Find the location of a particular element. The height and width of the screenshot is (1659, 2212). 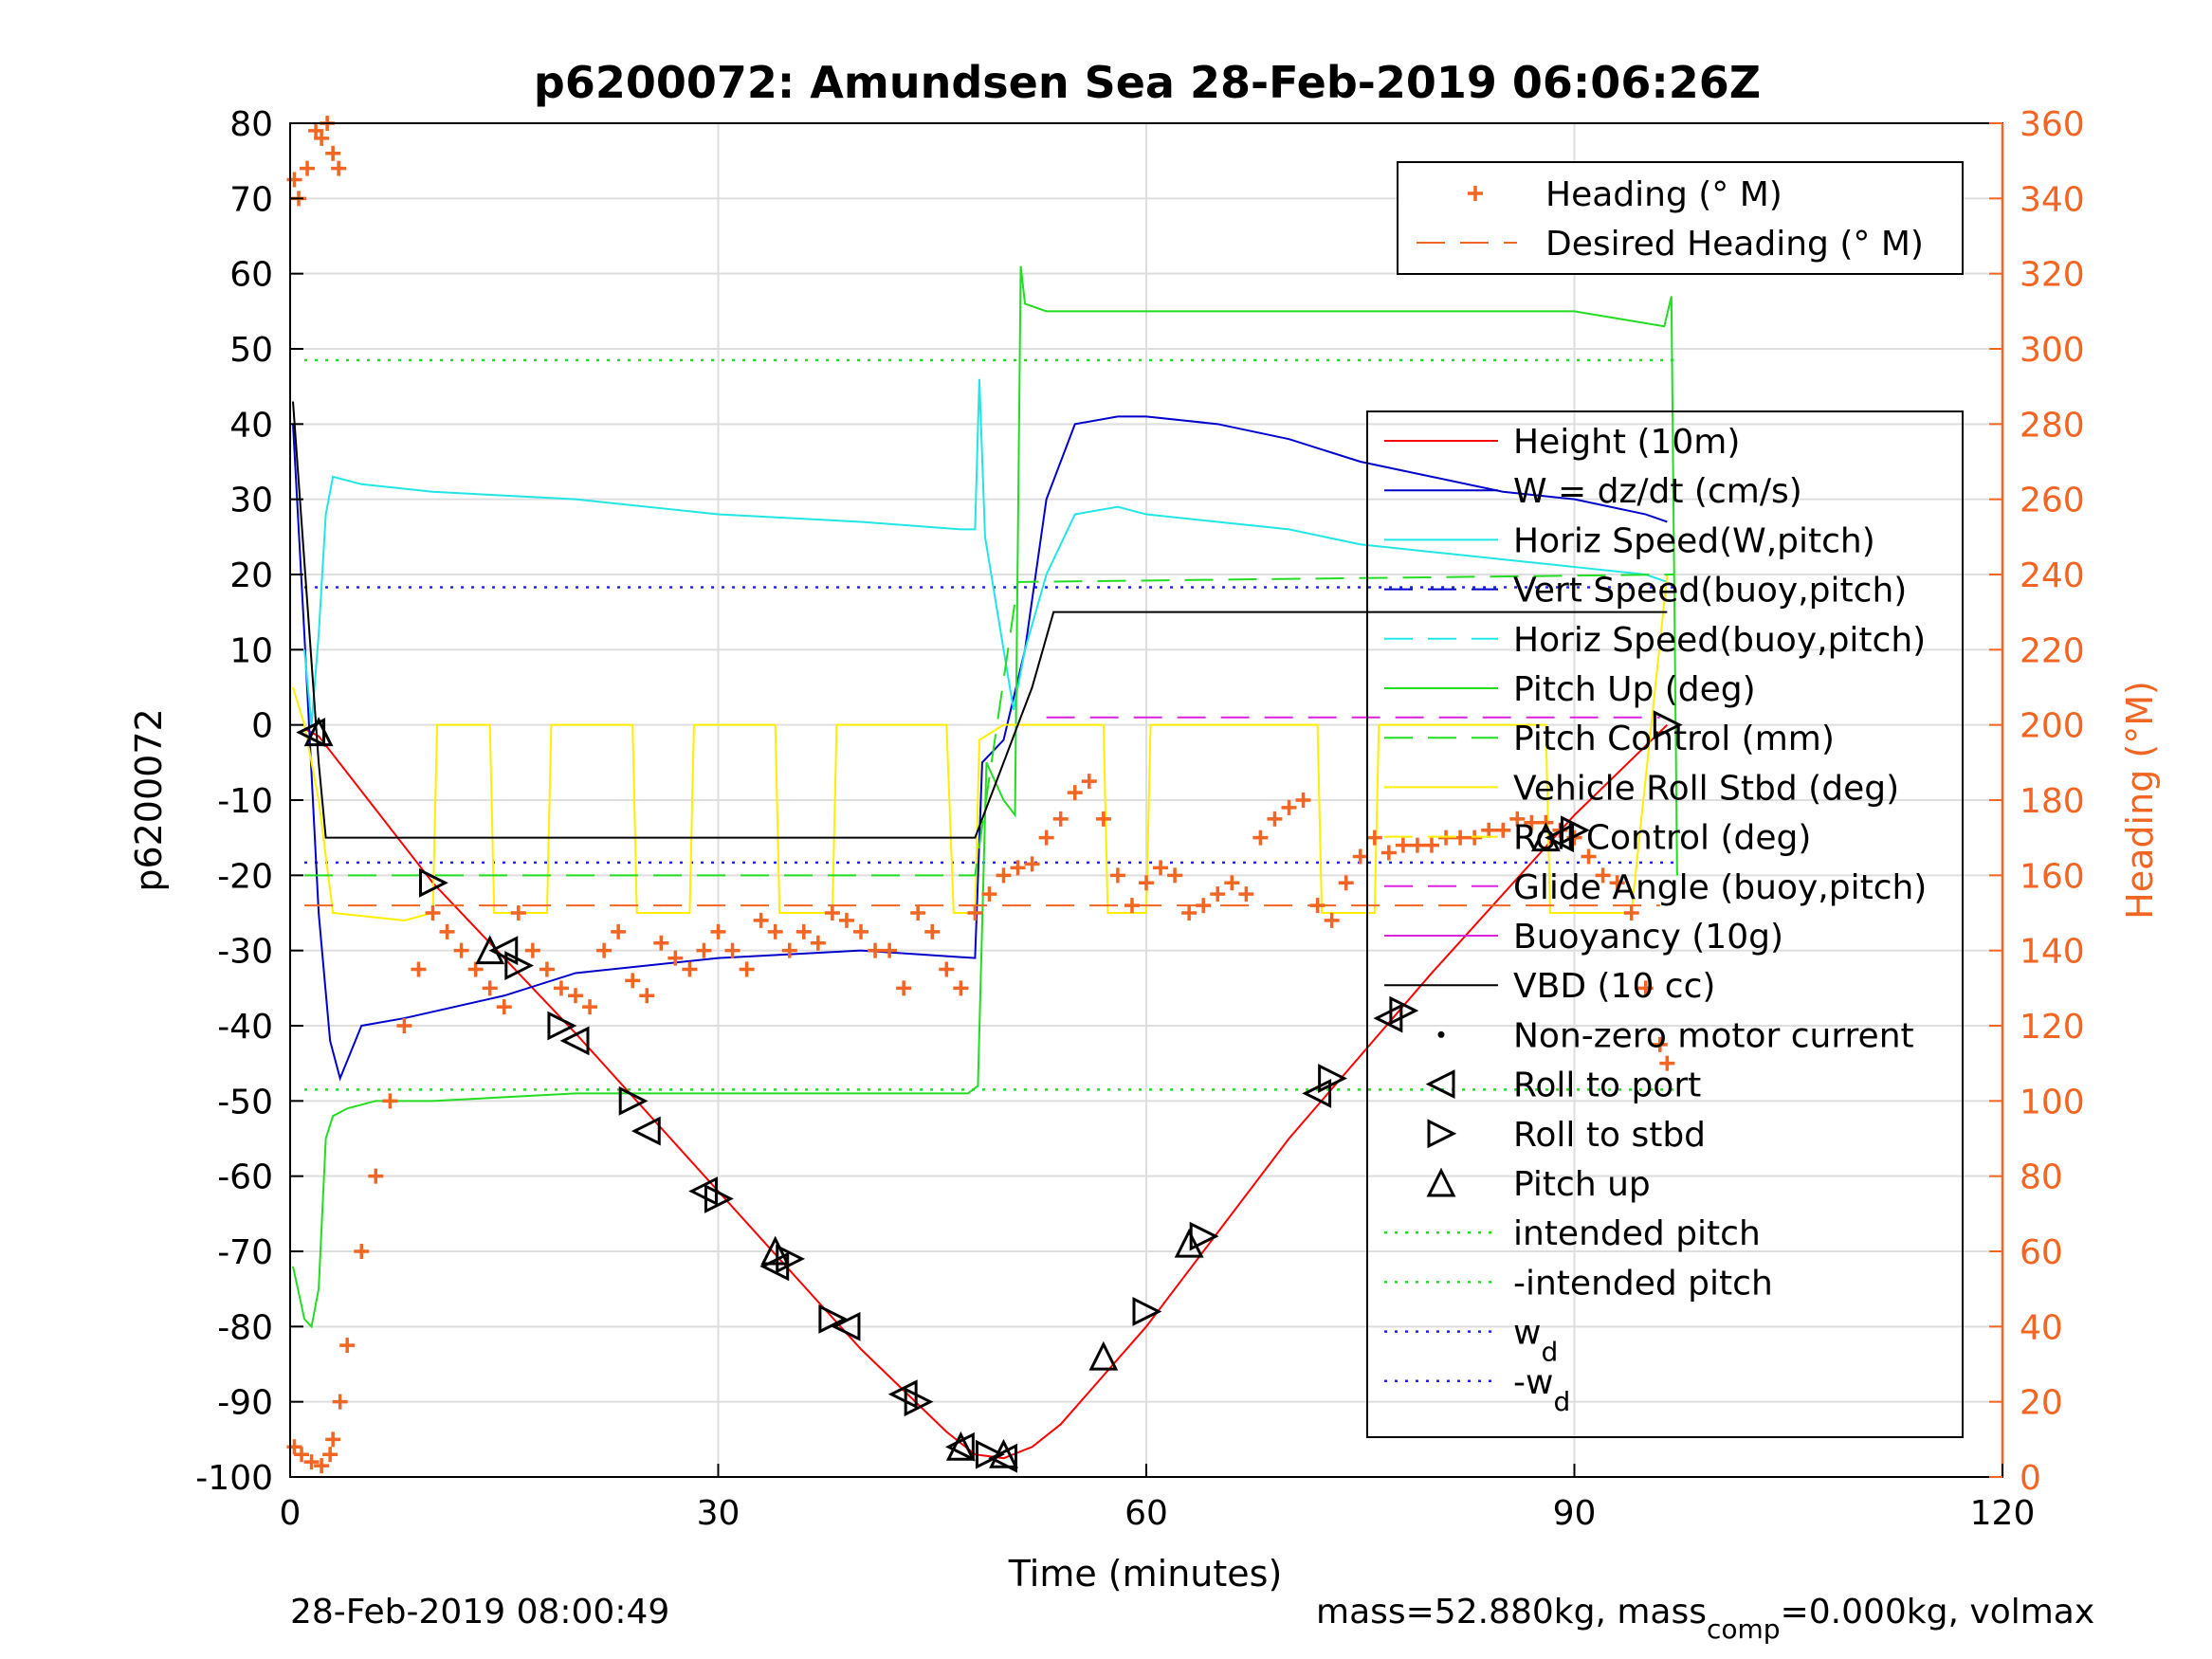

legend-entry-vehicle-roll-stbd-deg-7: Vehicle Roll Stbd (deg) is located at coordinates (1706, 788).